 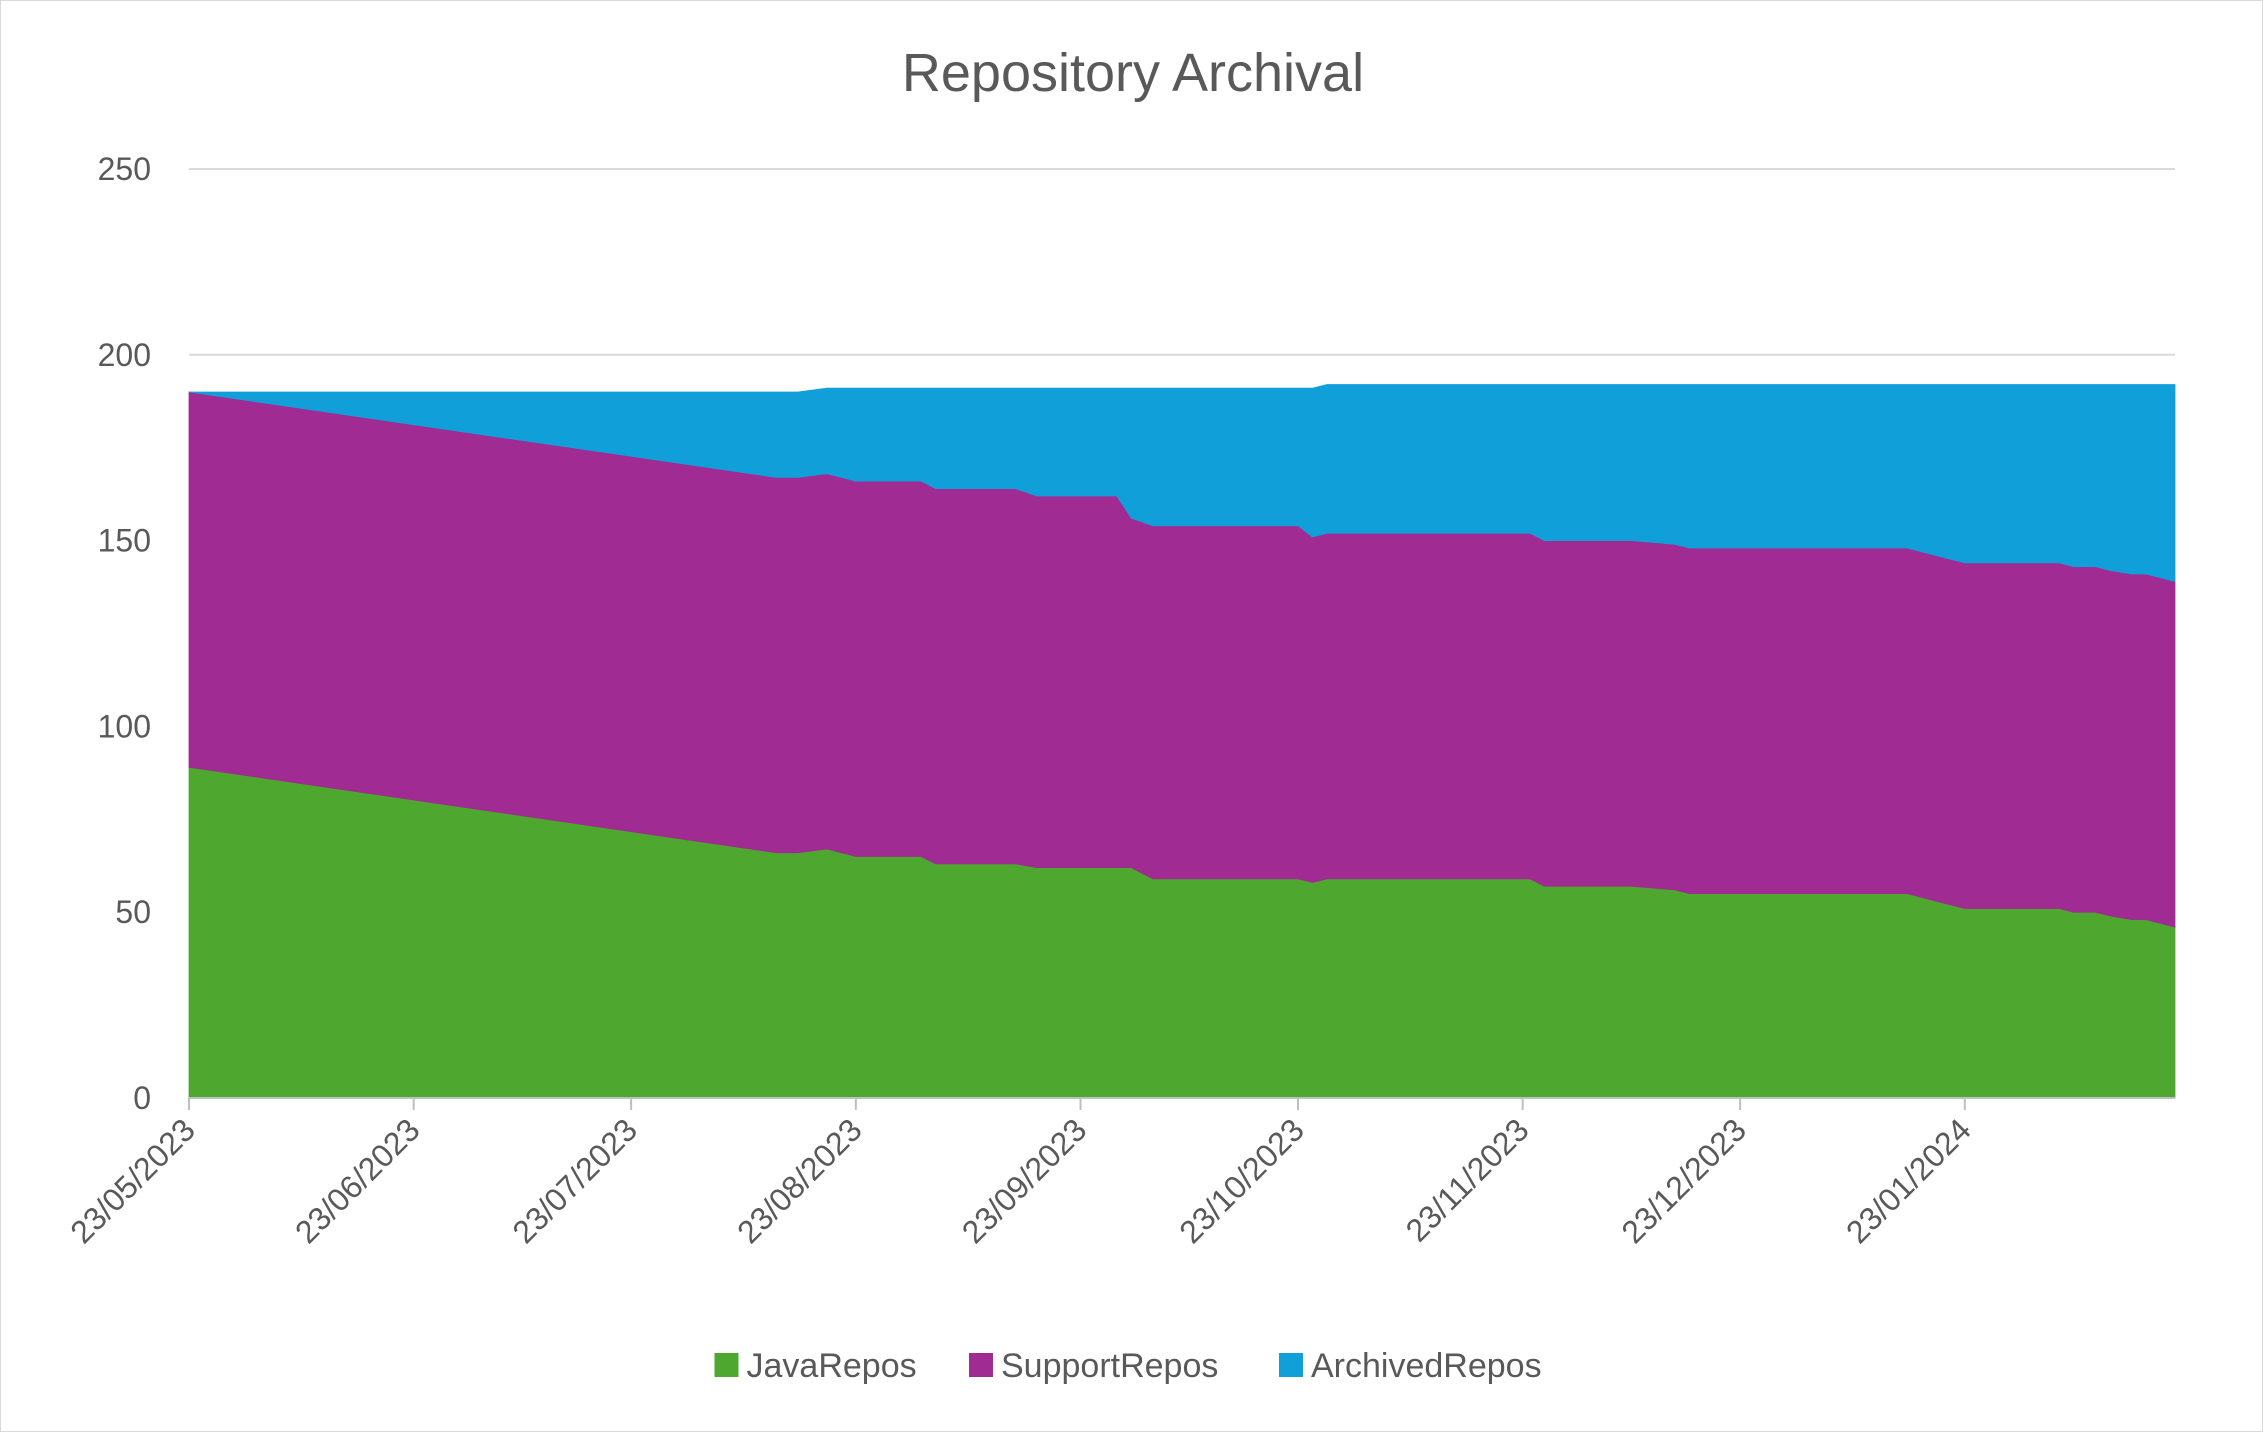 I want to click on x-tick-label: 23/10/2023, so click(x=1241, y=1180).